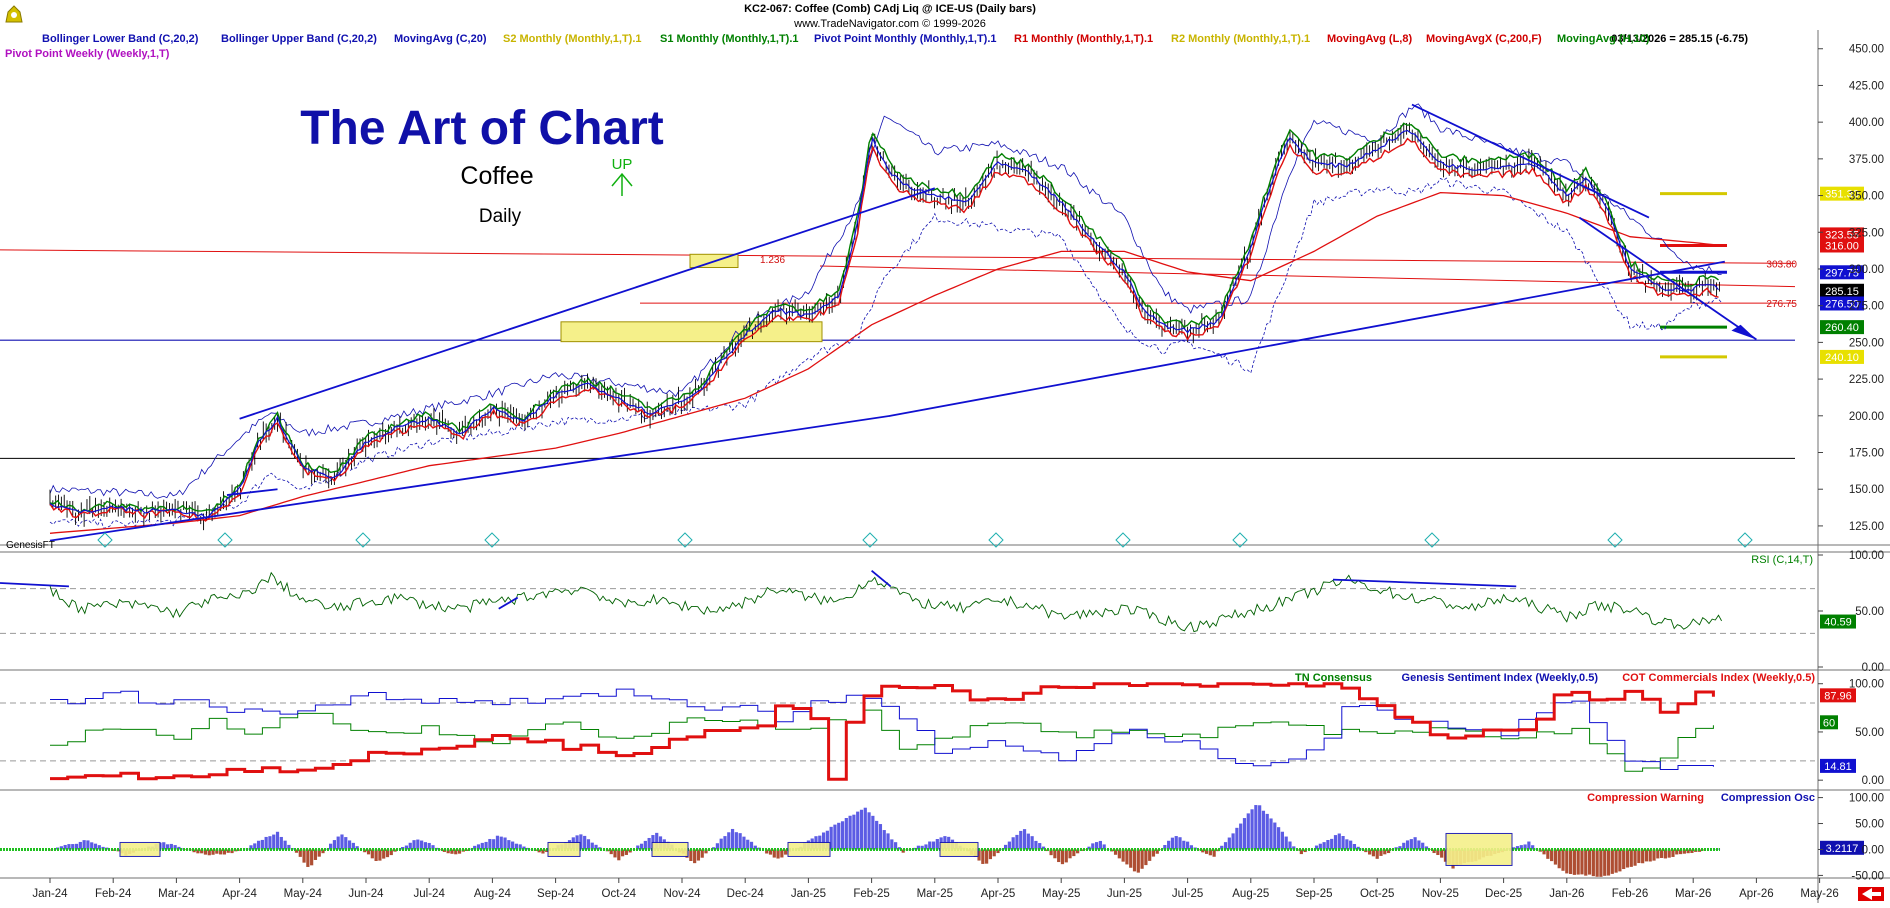 This screenshot has width=1890, height=908. What do you see at coordinates (1851, 837) in the screenshot?
I see `compression-y-axis: -50.00 0.00 50.00 100.00` at bounding box center [1851, 837].